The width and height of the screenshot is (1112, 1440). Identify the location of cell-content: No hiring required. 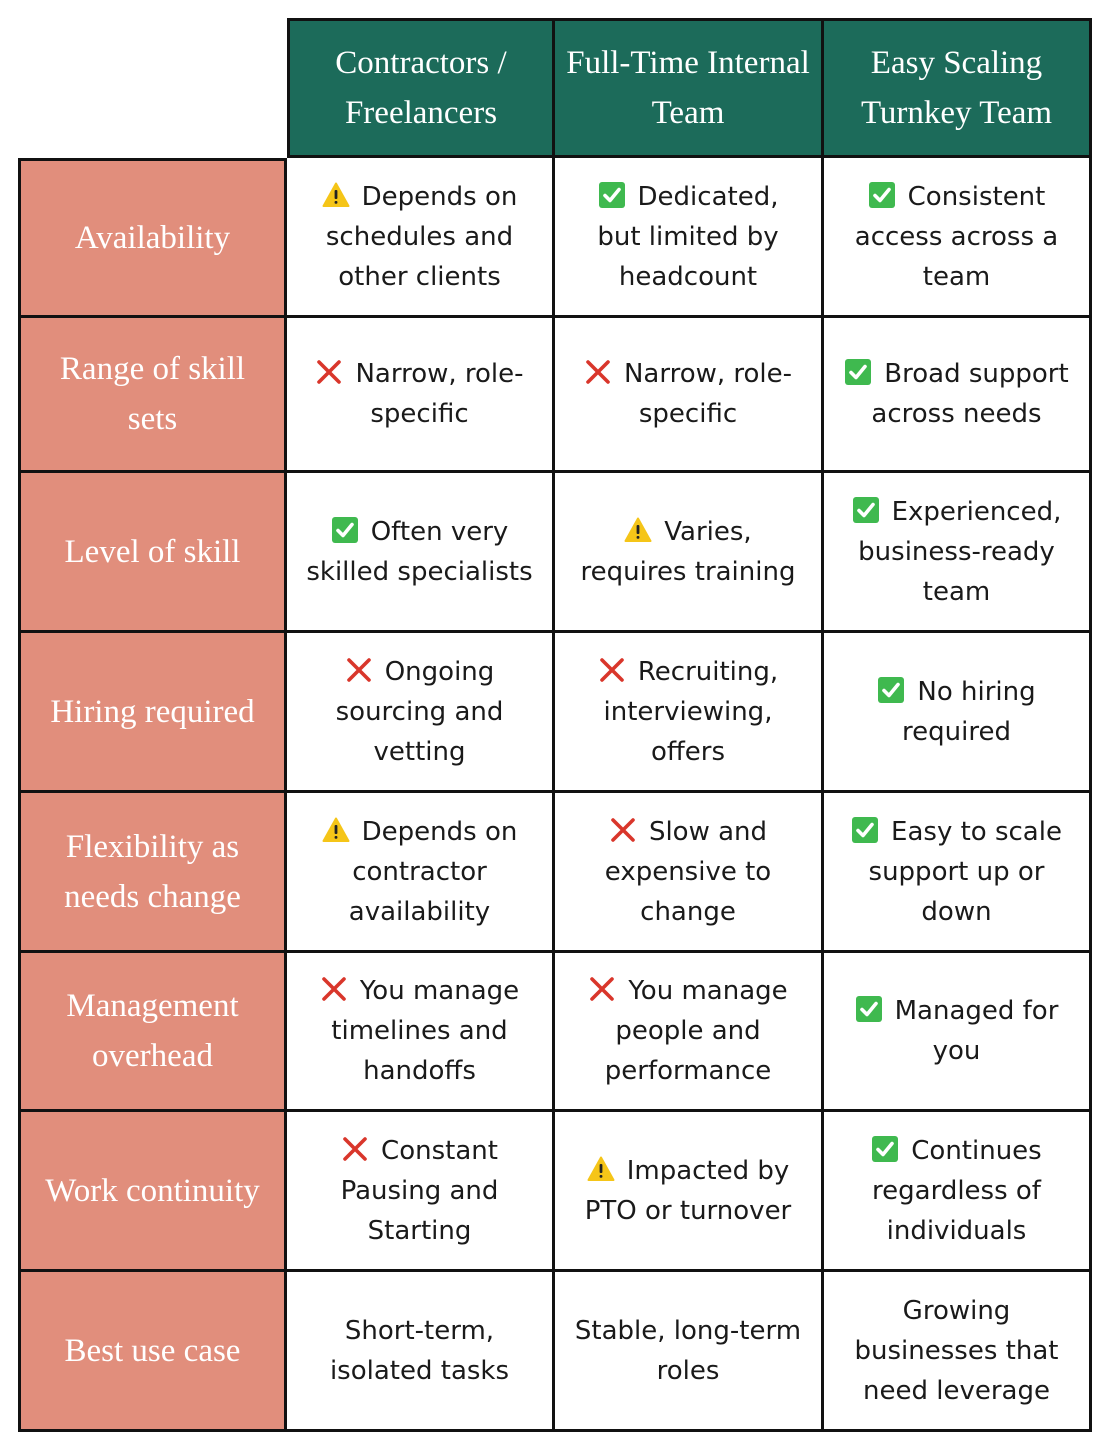
(956, 712).